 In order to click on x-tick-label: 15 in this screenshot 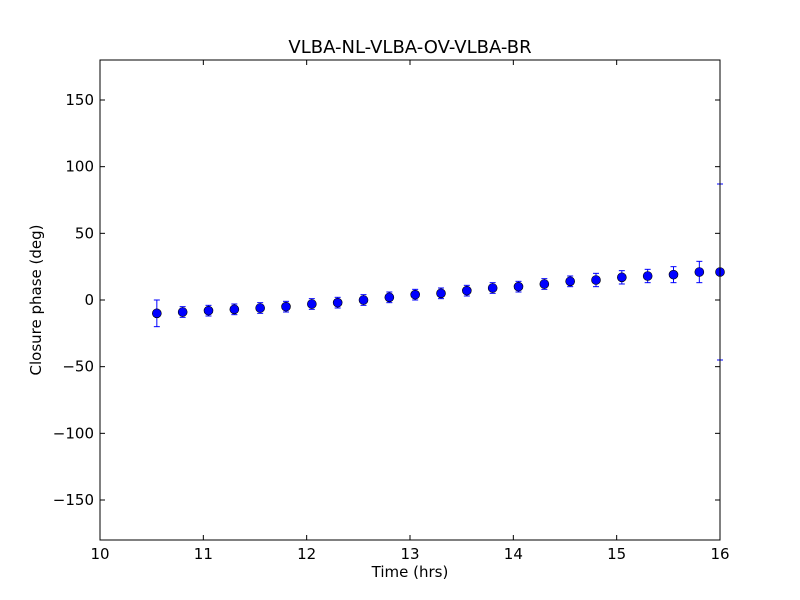, I will do `click(616, 554)`.